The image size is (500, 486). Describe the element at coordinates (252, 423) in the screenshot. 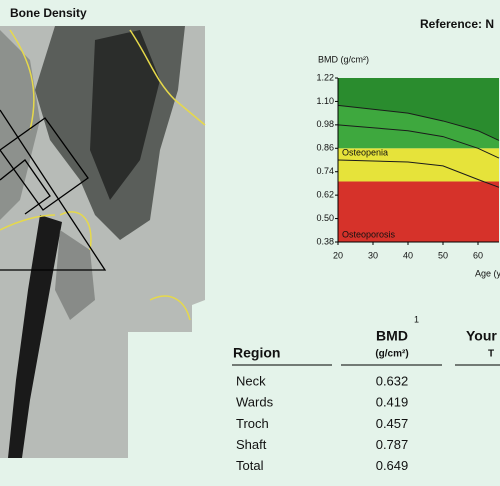

I see `region-name: Troch` at that location.